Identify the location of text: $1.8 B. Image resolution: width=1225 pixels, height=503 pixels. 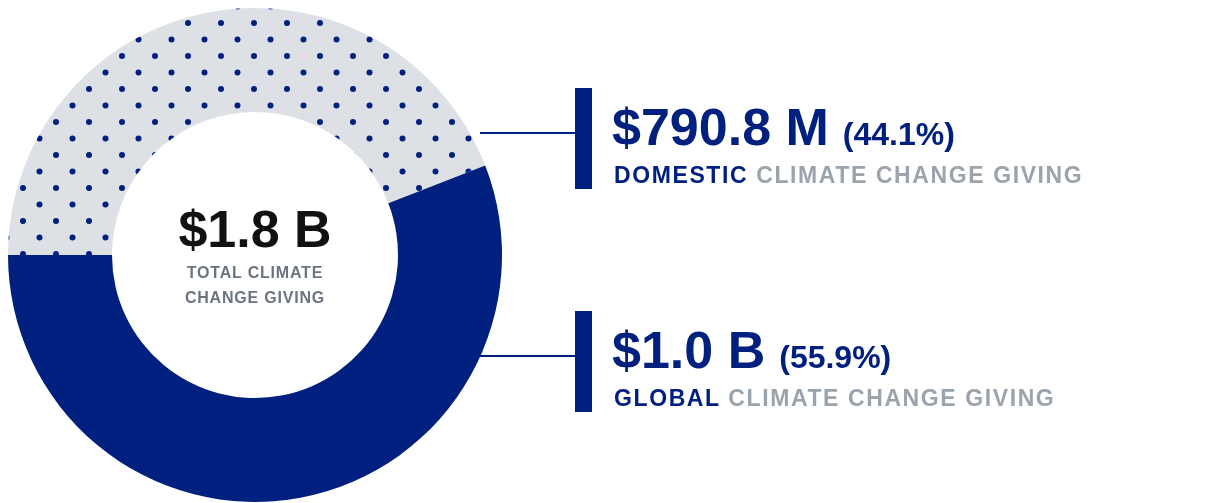
(255, 229).